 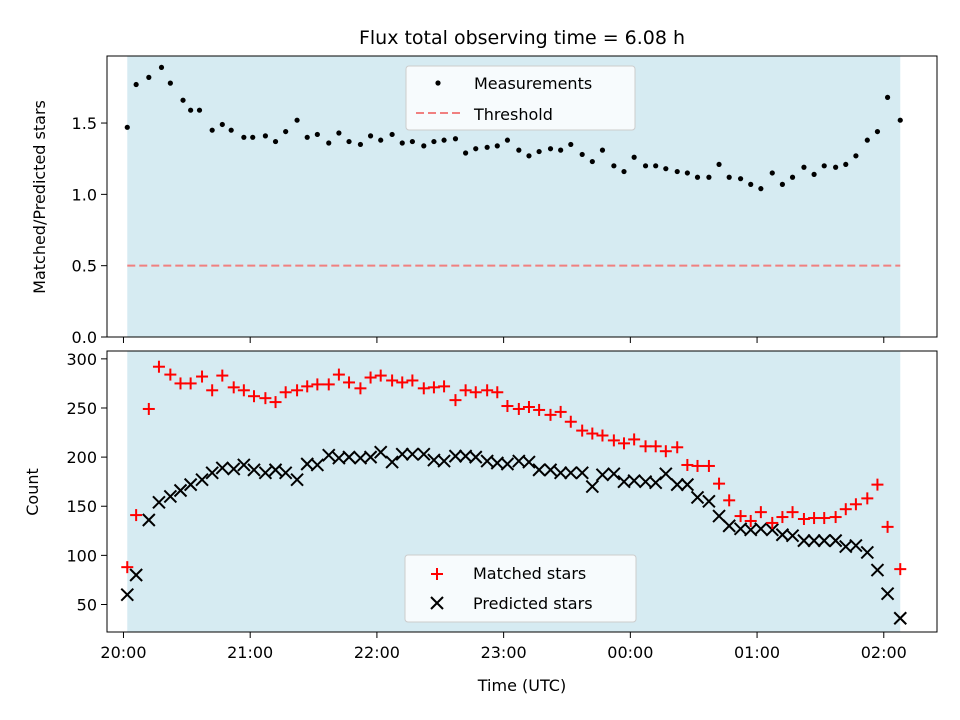 What do you see at coordinates (81, 457) in the screenshot?
I see `y-tick-label: 200` at bounding box center [81, 457].